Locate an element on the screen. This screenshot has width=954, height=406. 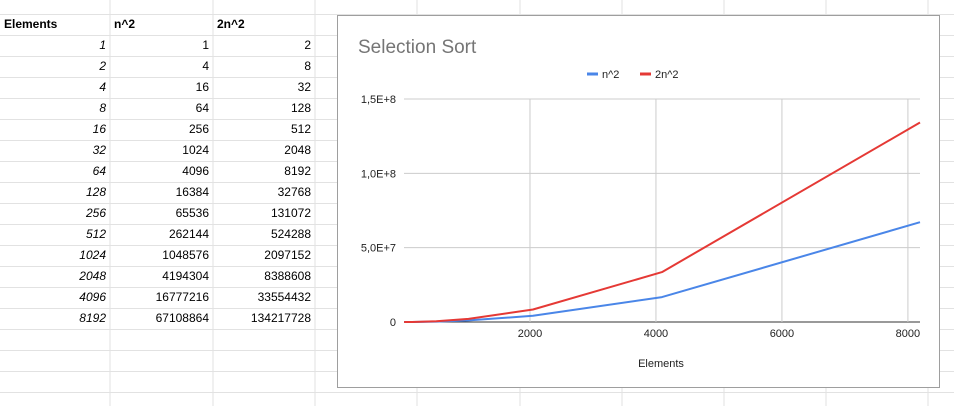
table-cell: 524288 is located at coordinates (290, 234).